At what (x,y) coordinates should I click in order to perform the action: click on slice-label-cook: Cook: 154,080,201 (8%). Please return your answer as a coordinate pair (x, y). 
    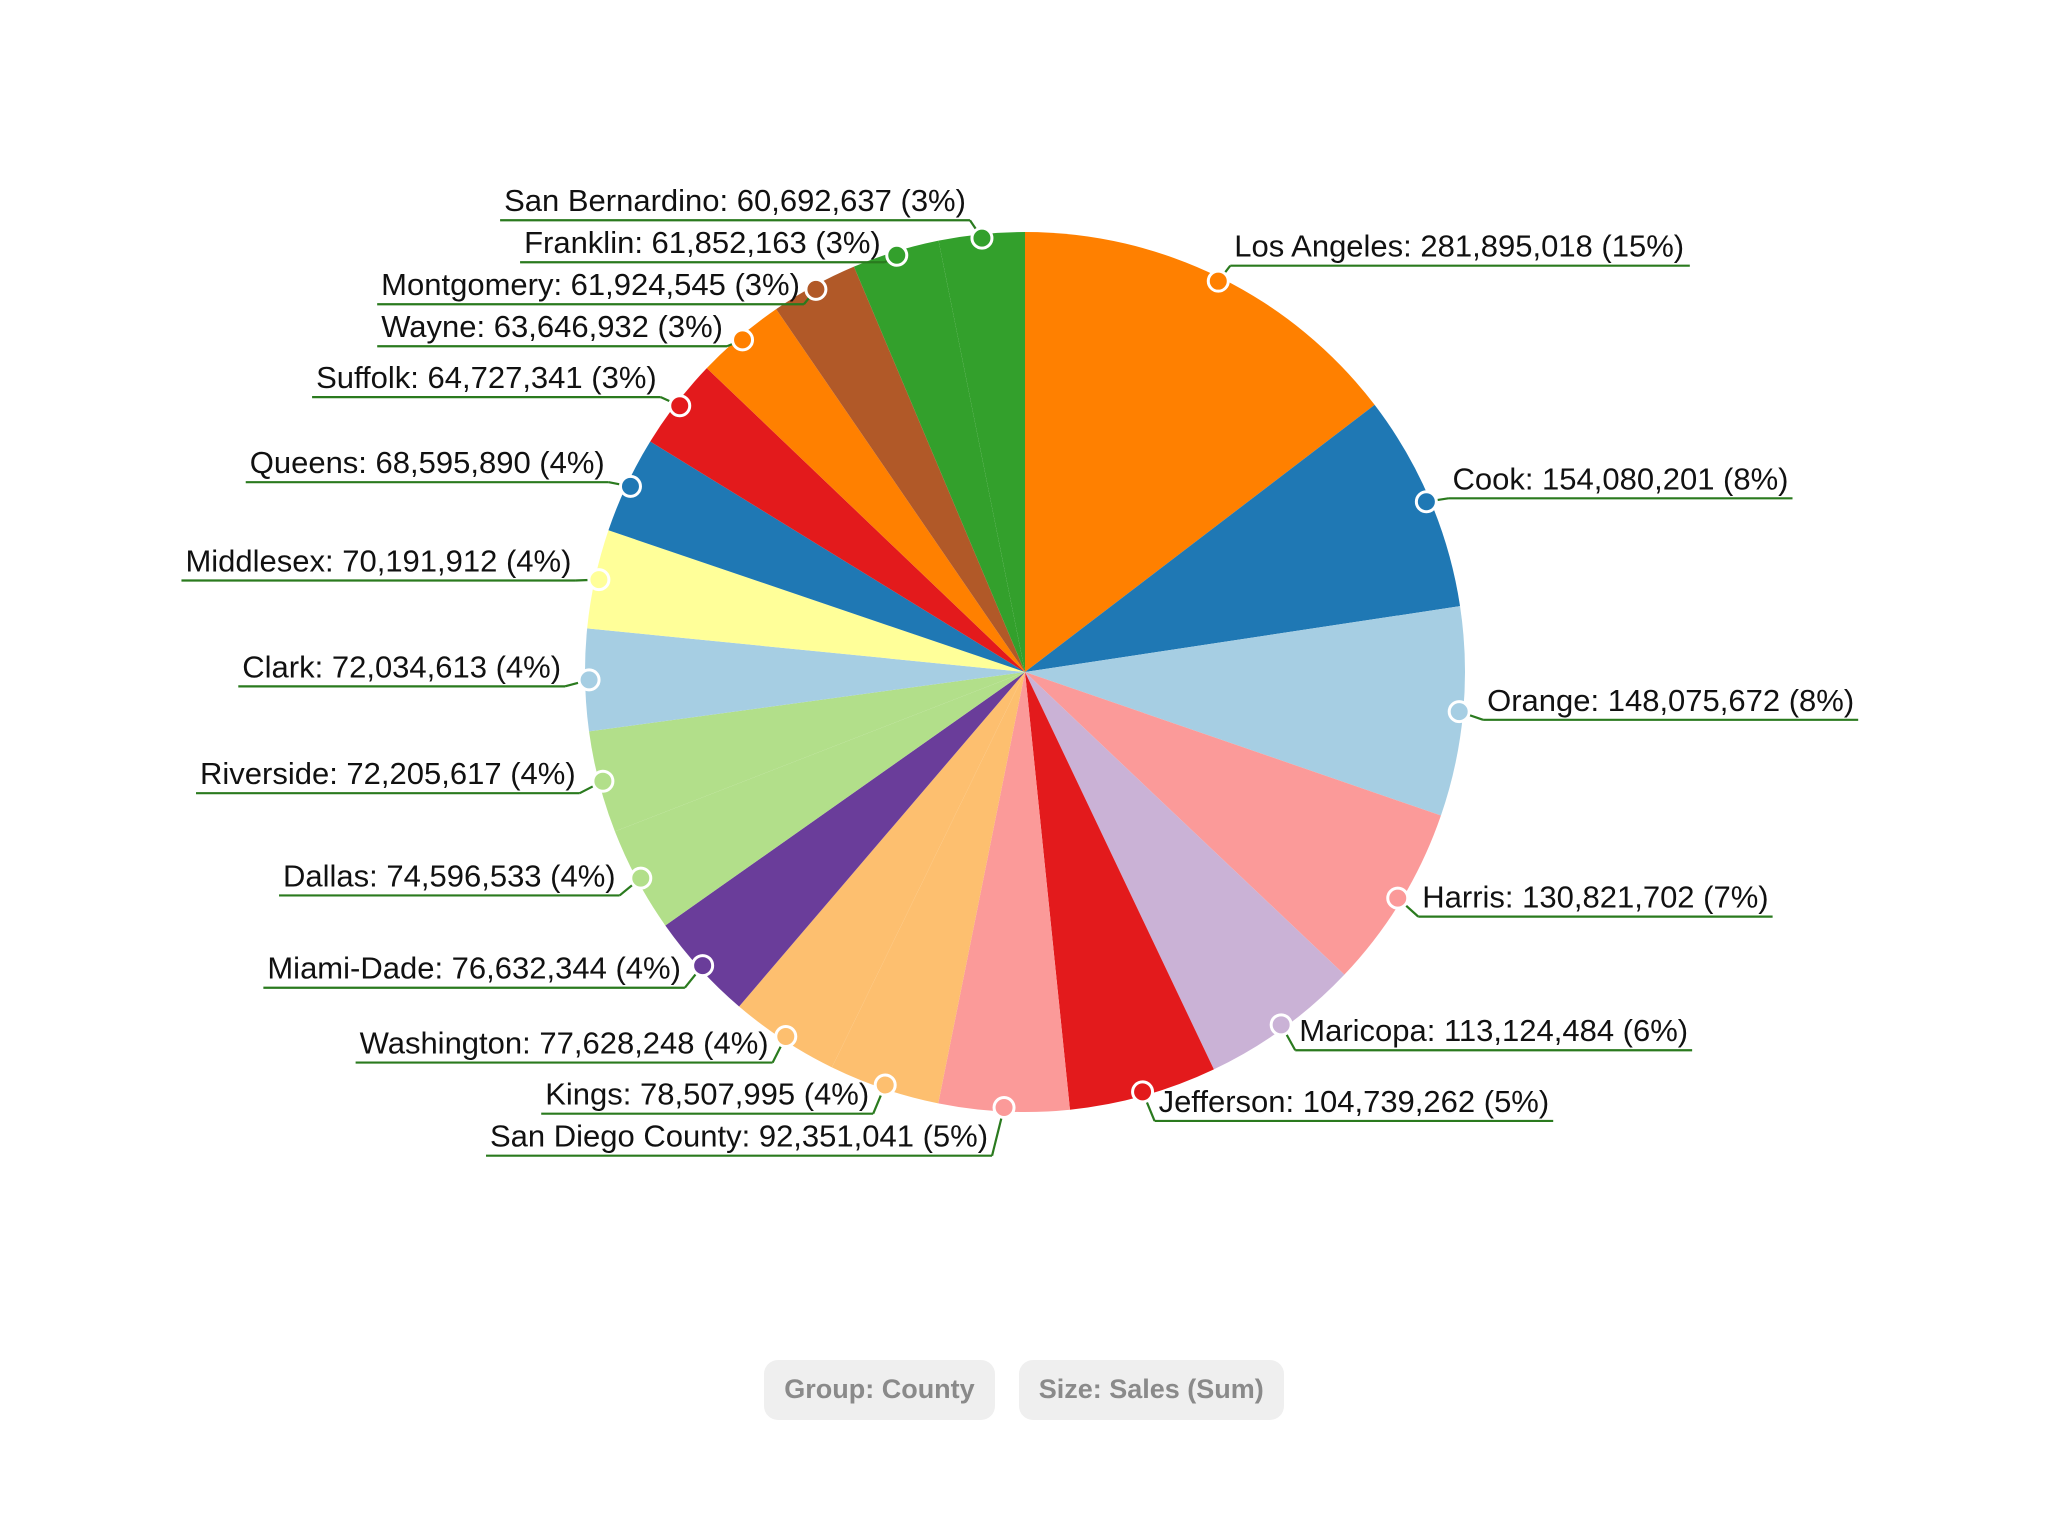
    Looking at the image, I should click on (1620, 478).